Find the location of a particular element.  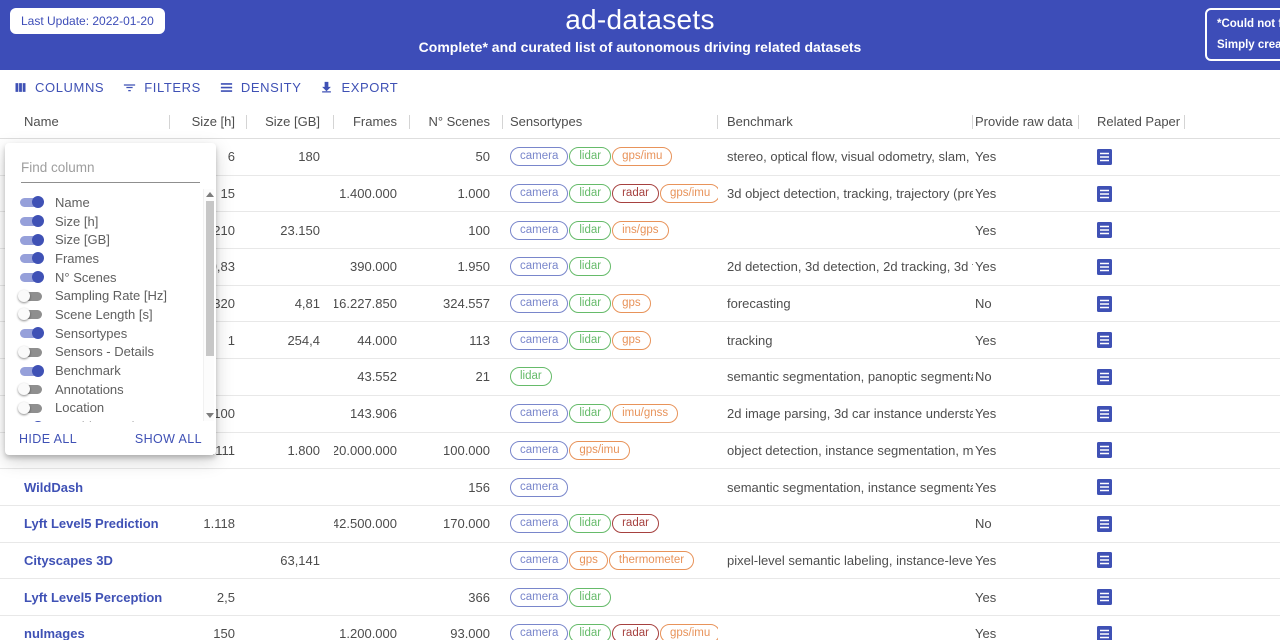

column-header-paper: Related Paper is located at coordinates (1132, 121).